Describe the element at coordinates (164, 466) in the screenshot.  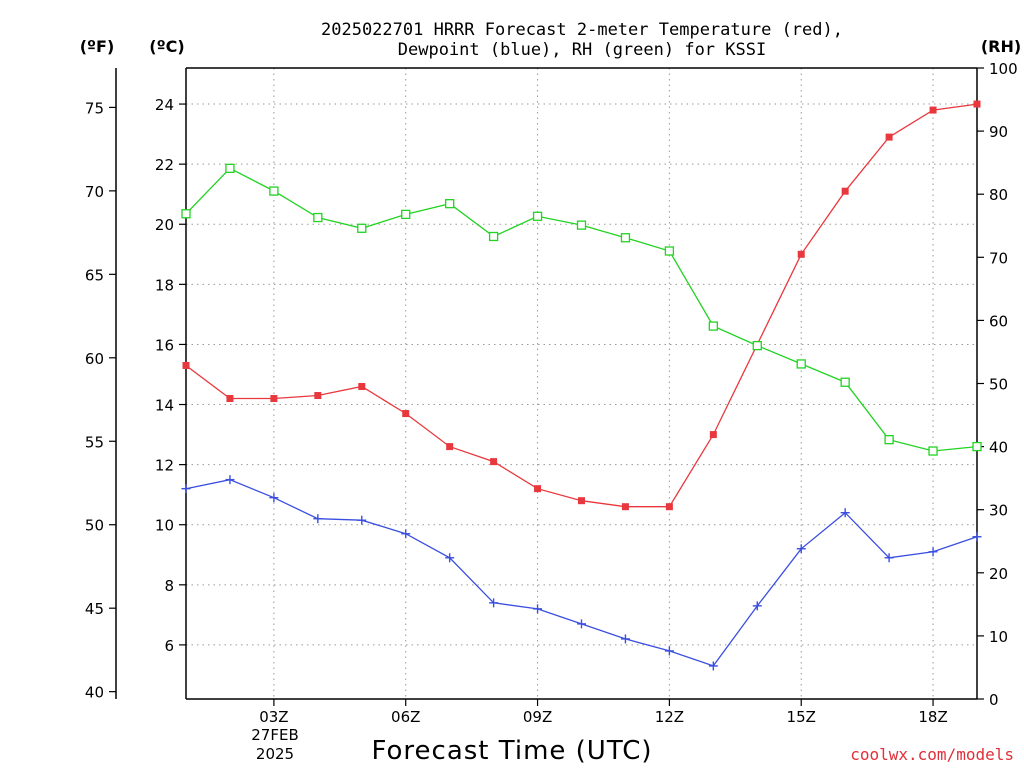
I see `celsius-tick-label: 12` at that location.